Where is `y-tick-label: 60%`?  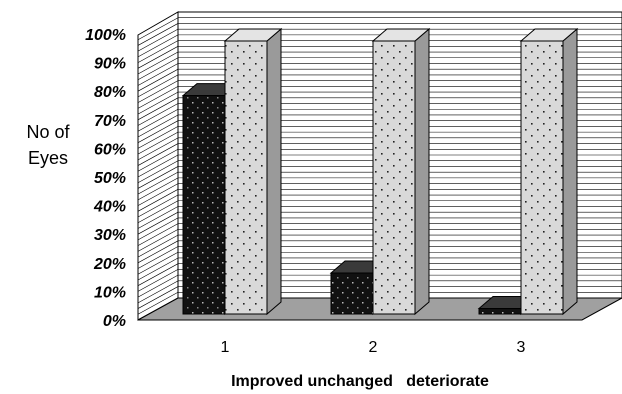
y-tick-label: 60% is located at coordinates (110, 149).